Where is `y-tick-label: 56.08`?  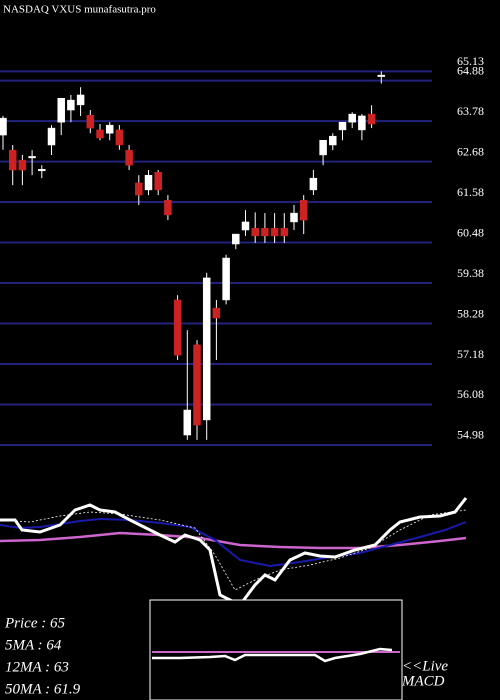
y-tick-label: 56.08 is located at coordinates (470, 394).